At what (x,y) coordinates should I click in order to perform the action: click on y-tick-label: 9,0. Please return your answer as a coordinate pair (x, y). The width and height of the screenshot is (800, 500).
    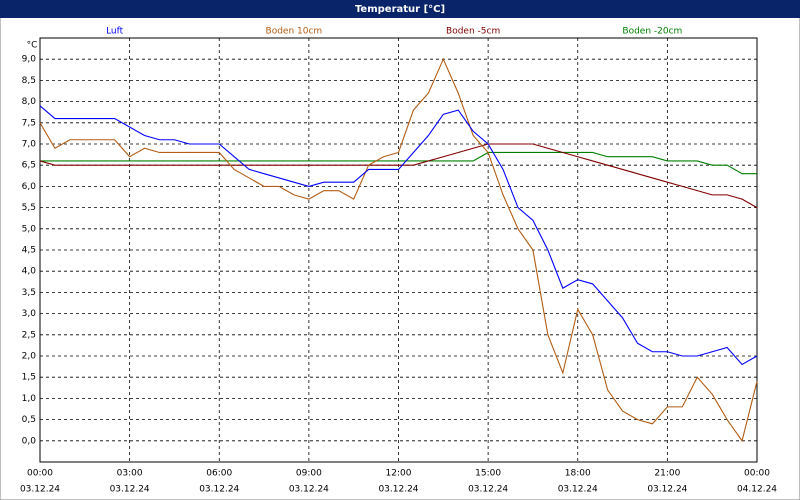
    Looking at the image, I should click on (29, 60).